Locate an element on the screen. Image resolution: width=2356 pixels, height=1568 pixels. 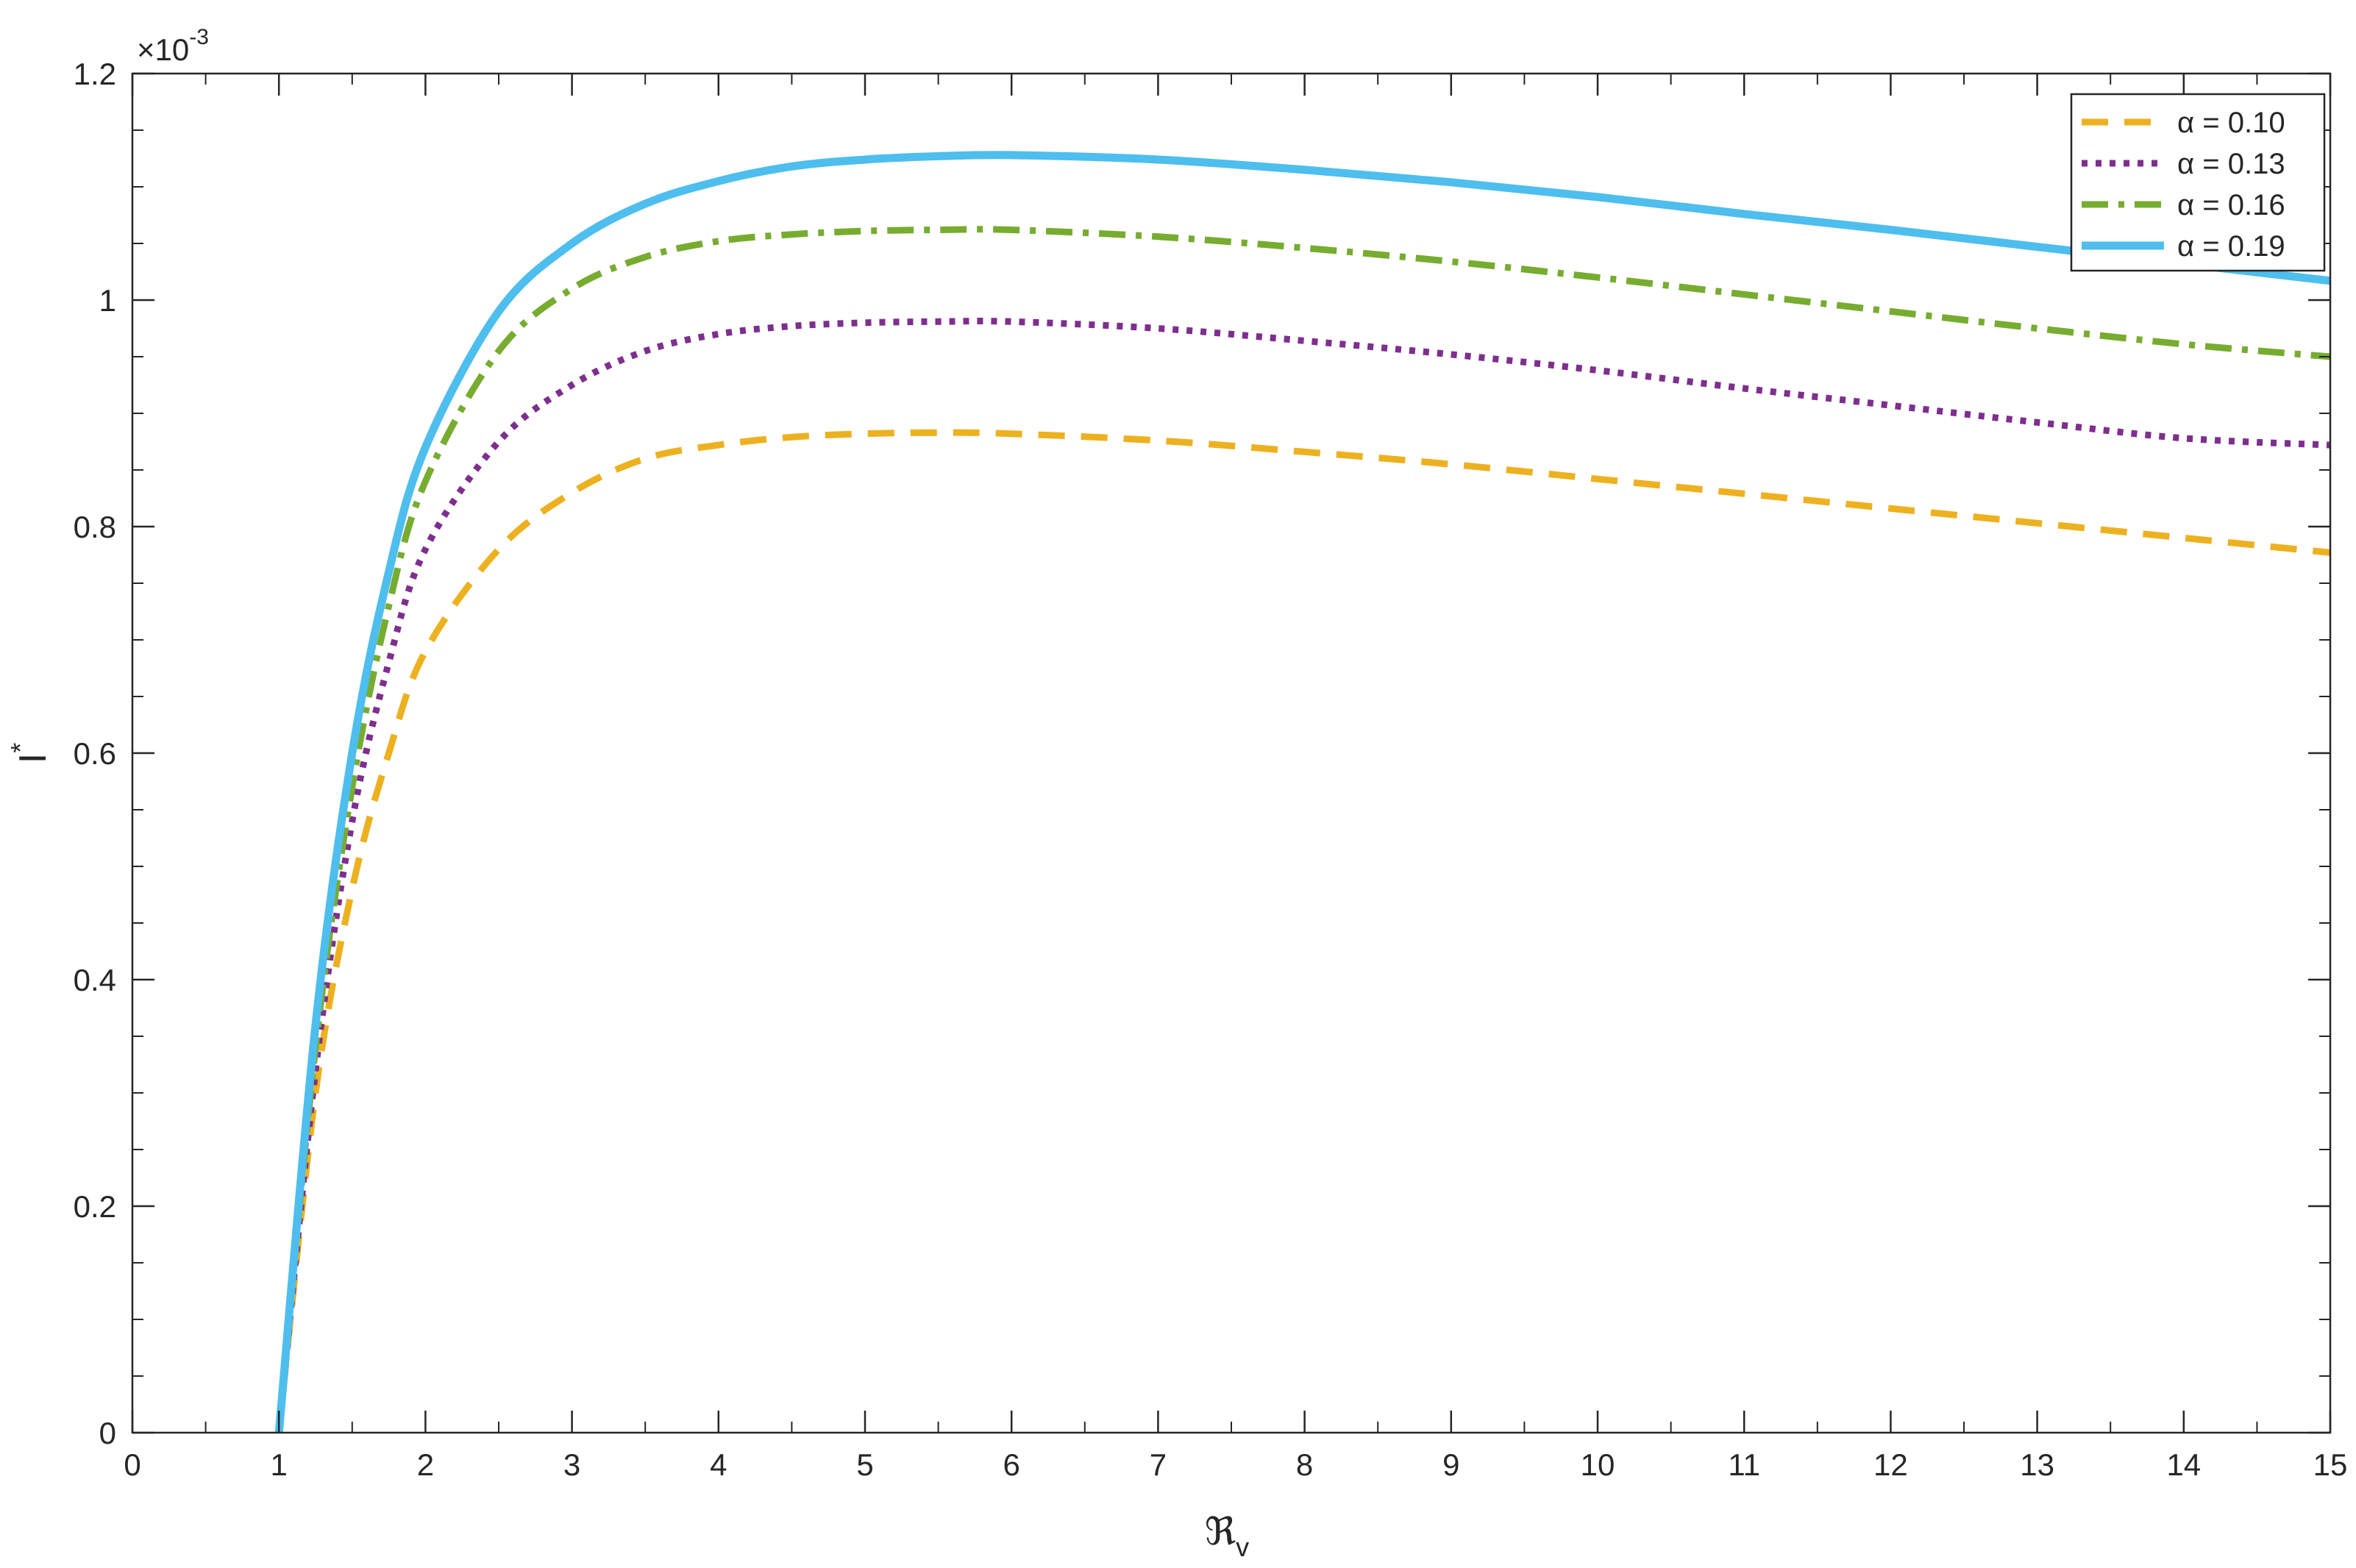
legend-label-4: α = 0.19 is located at coordinates (2231, 246).